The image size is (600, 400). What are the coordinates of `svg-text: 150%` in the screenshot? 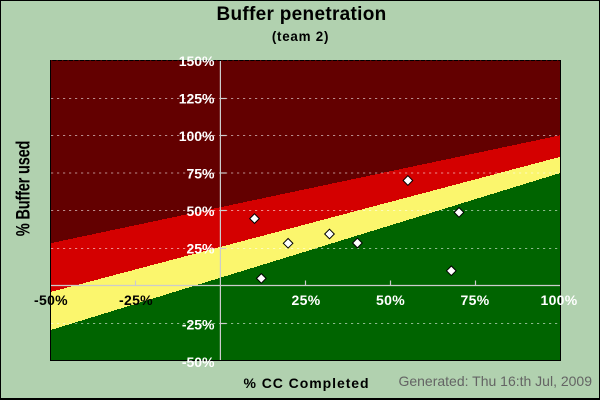 It's located at (197, 61).